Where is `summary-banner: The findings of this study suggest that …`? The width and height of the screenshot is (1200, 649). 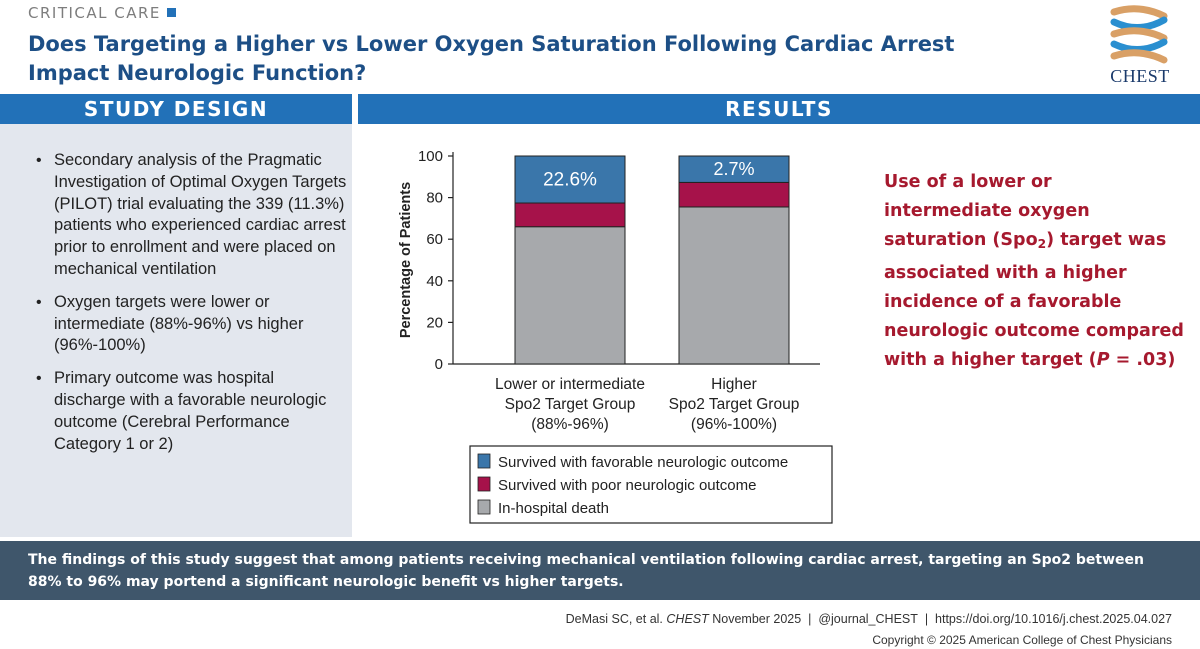 summary-banner: The findings of this study suggest that … is located at coordinates (600, 570).